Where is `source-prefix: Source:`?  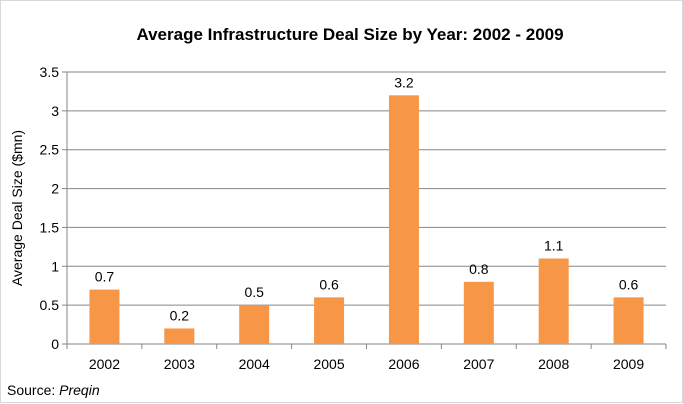
source-prefix: Source: is located at coordinates (33, 390).